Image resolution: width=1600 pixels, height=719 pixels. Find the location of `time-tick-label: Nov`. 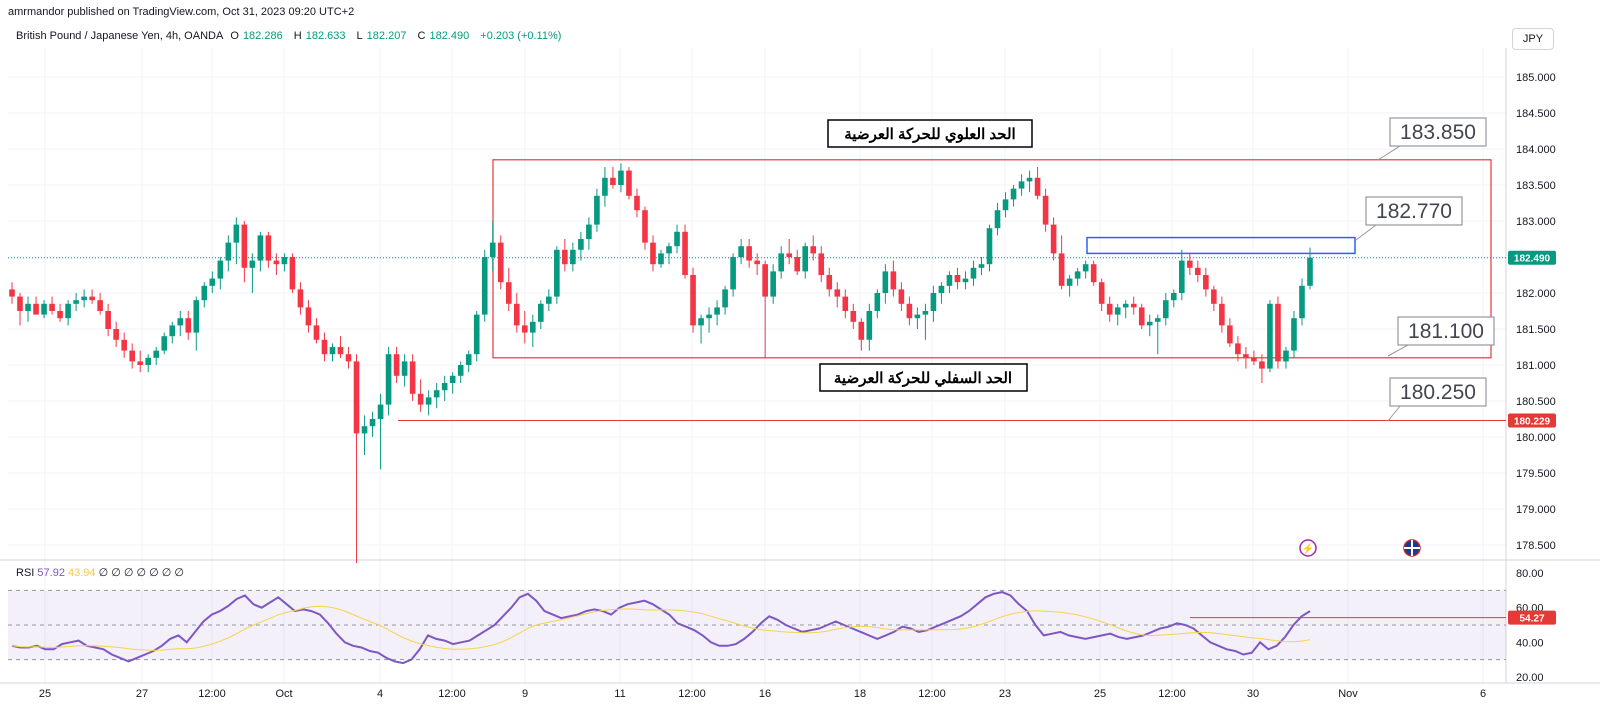

time-tick-label: Nov is located at coordinates (1348, 694).